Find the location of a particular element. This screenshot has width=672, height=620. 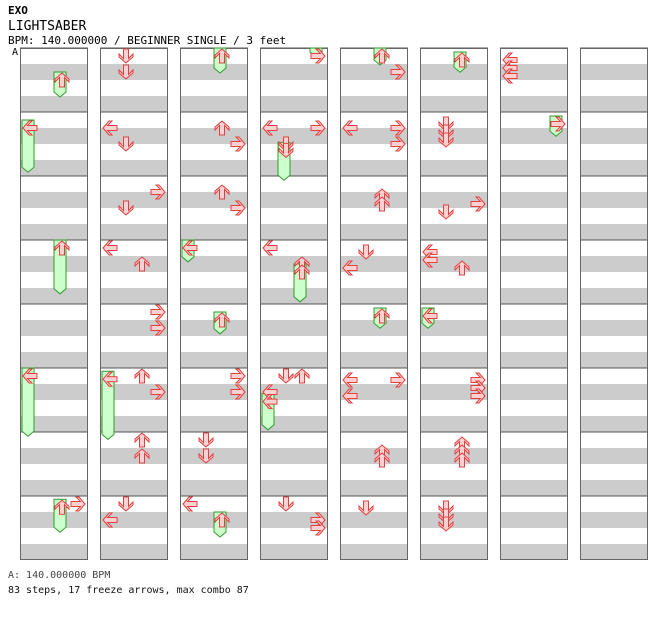

column-border is located at coordinates (54, 304).